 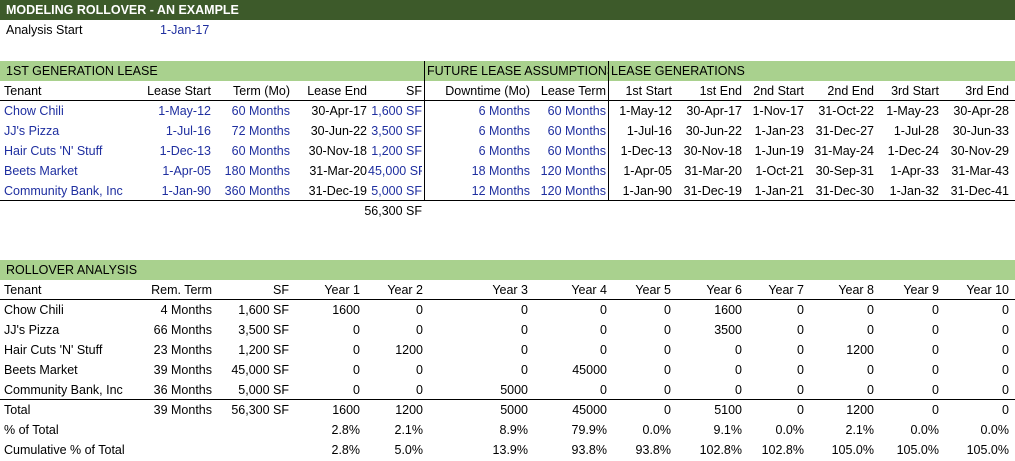 I want to click on lease-cell: 12 Months, so click(x=500, y=191).